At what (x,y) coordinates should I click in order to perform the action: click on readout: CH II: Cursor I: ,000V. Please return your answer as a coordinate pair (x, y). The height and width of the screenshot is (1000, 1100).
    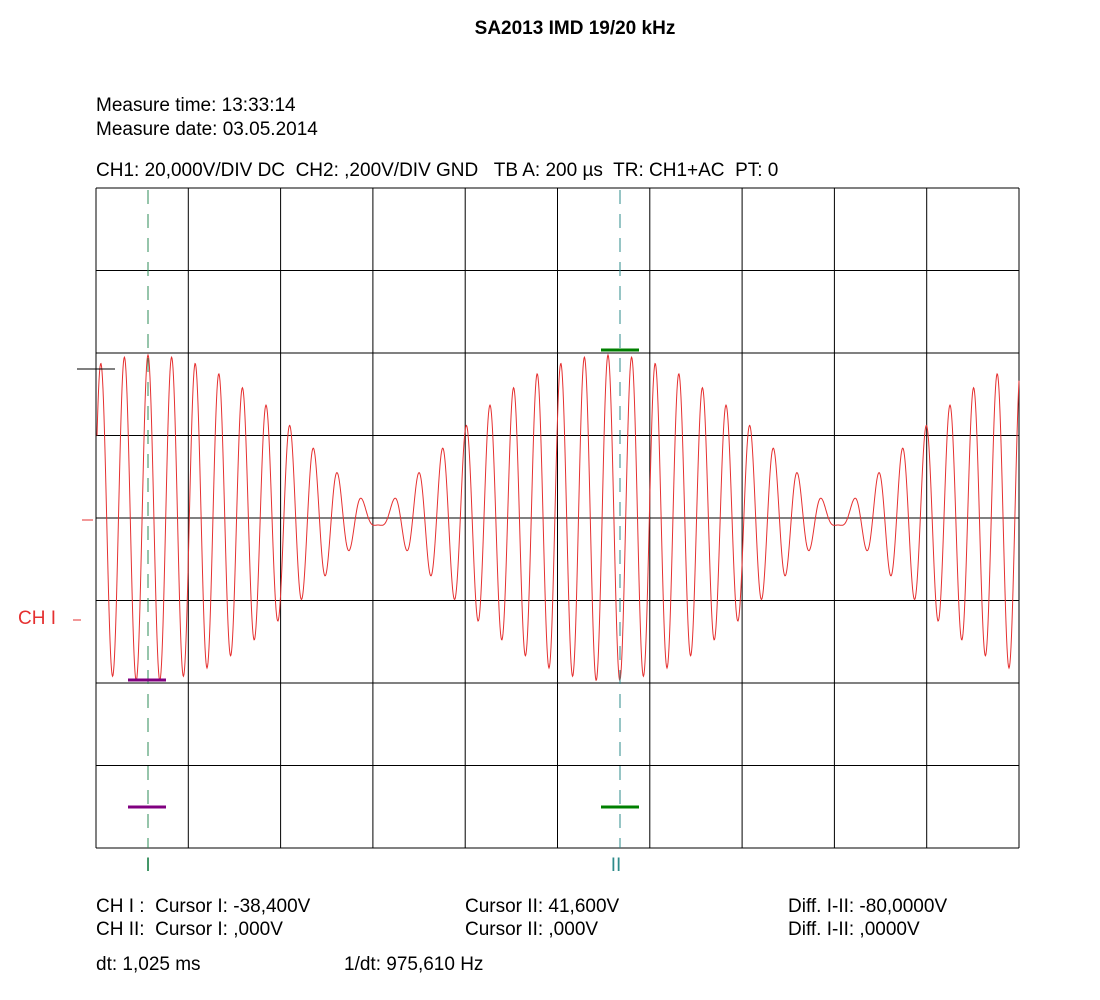
    Looking at the image, I should click on (189, 929).